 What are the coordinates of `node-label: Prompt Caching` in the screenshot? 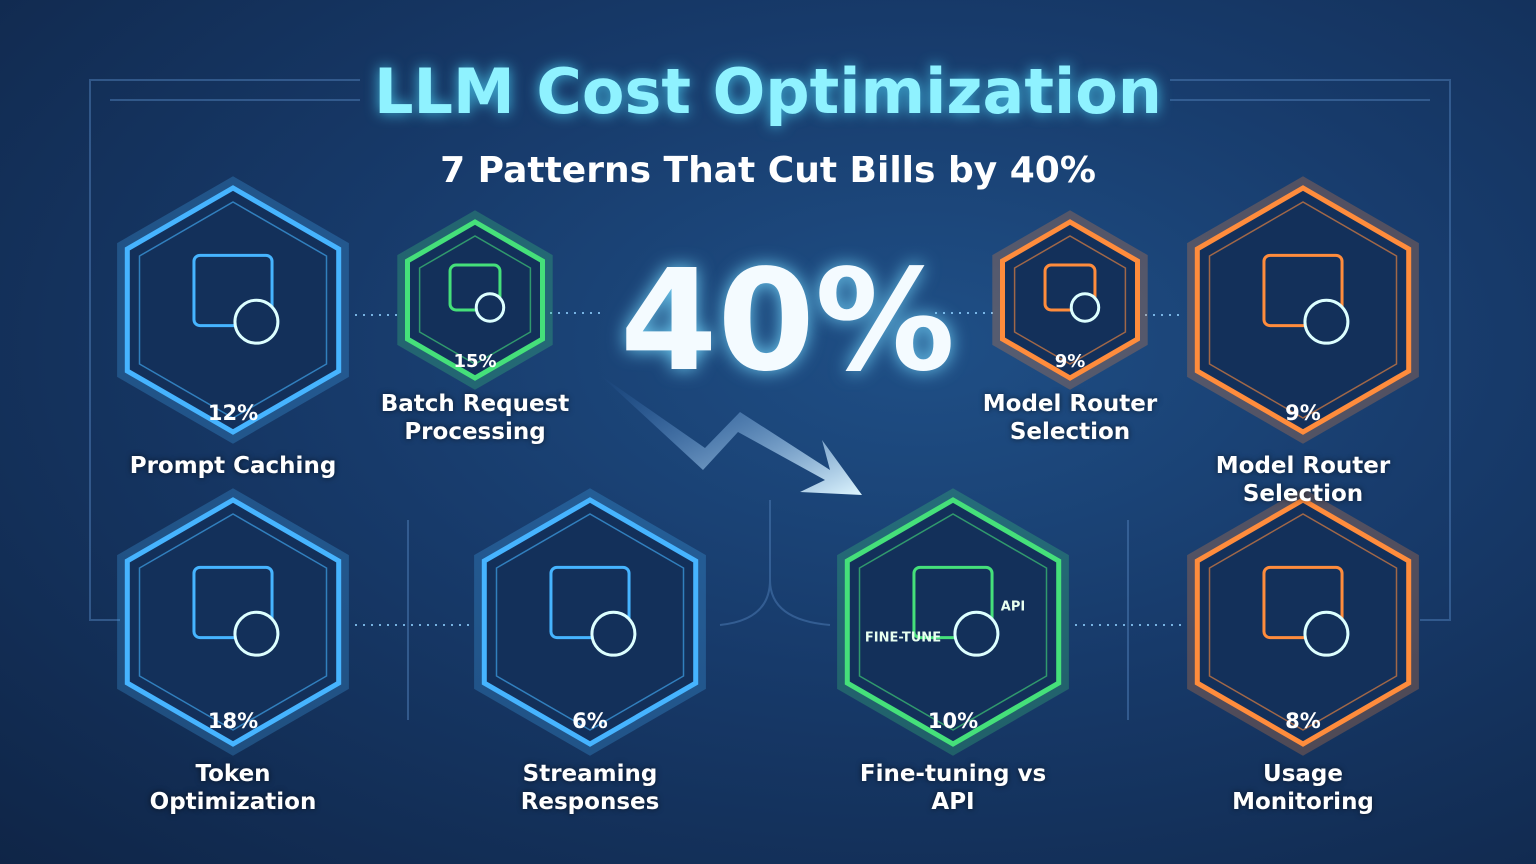 It's located at (233, 466).